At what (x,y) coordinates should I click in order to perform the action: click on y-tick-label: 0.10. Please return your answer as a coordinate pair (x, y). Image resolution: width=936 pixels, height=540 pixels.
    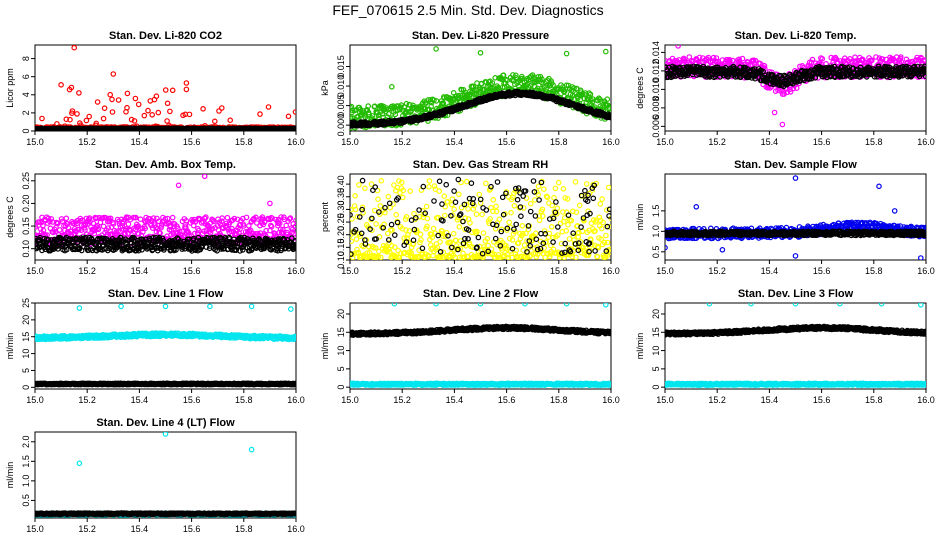
    Looking at the image, I should click on (26, 249).